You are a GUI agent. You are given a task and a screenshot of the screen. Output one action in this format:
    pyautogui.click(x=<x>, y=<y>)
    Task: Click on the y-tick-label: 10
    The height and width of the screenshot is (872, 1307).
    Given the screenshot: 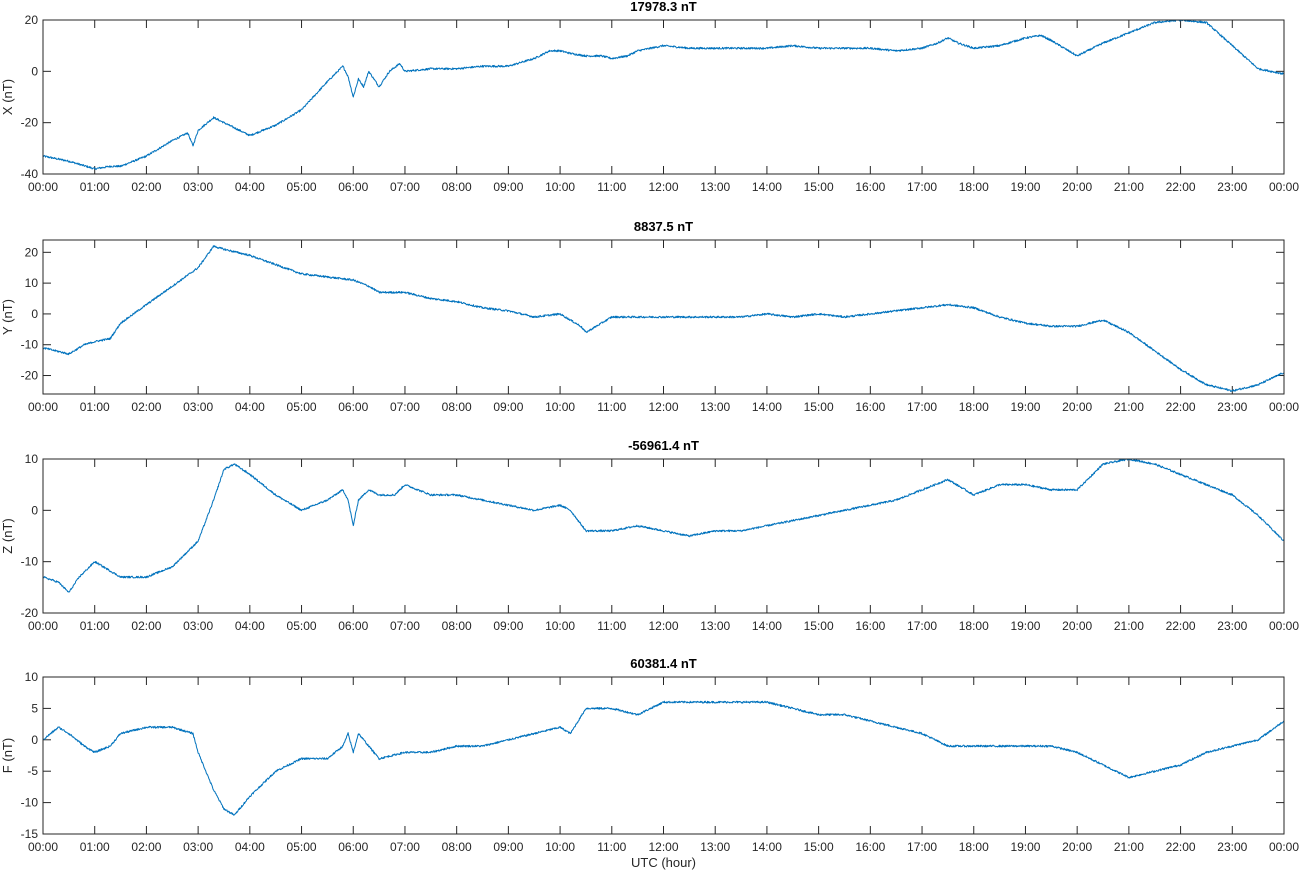 What is the action you would take?
    pyautogui.click(x=32, y=283)
    